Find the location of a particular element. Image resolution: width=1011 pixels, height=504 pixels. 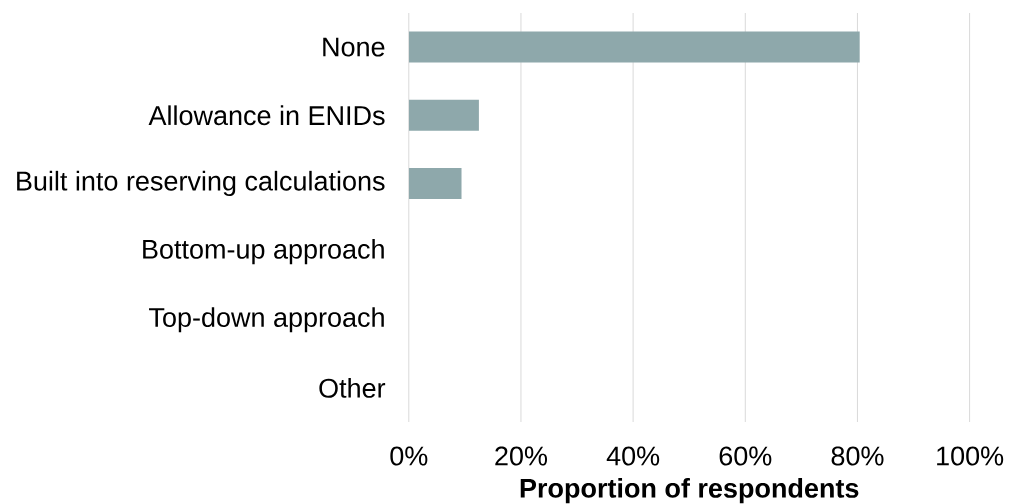

y-tick-label: Allowance in ENIDs is located at coordinates (266, 115).